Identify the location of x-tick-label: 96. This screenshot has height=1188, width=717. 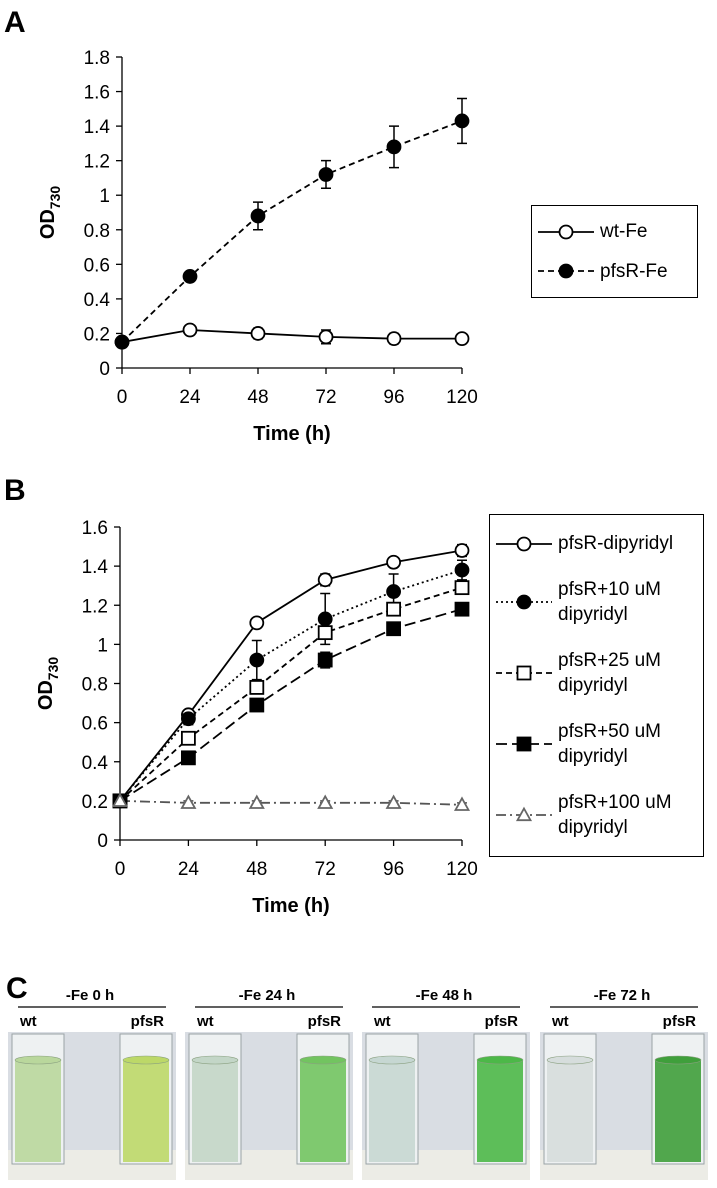
(393, 869).